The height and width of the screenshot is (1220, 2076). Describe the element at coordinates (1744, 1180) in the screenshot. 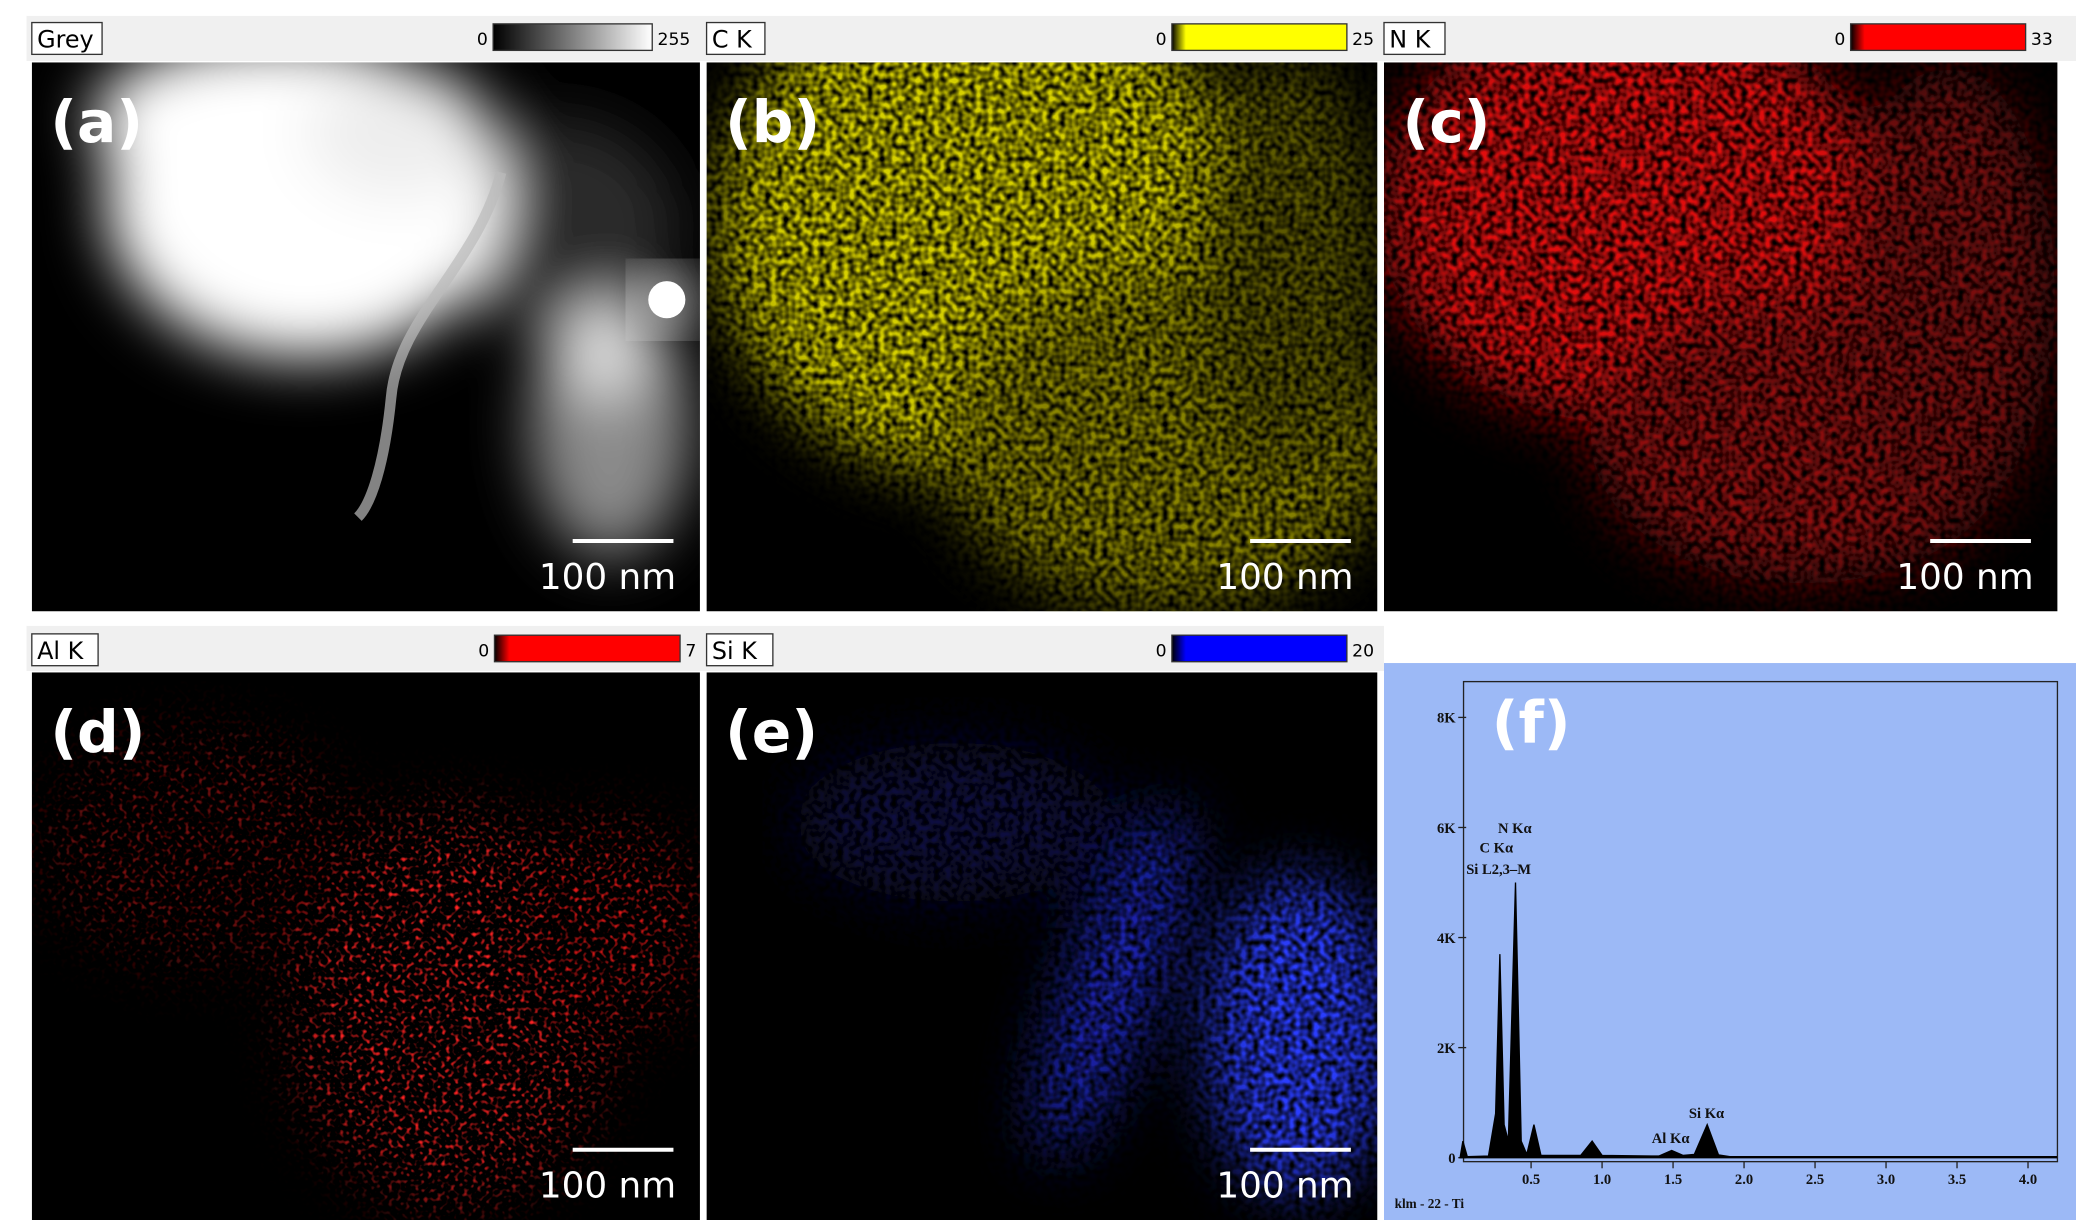

I see `x-tick-label: 2.0` at that location.